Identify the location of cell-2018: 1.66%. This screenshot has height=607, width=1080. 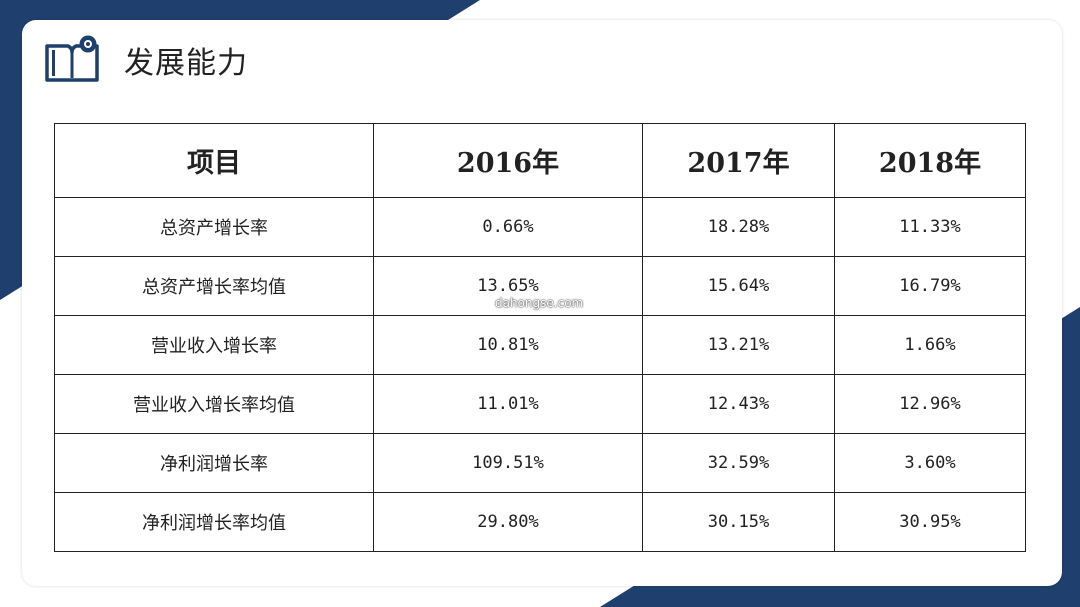
(930, 345).